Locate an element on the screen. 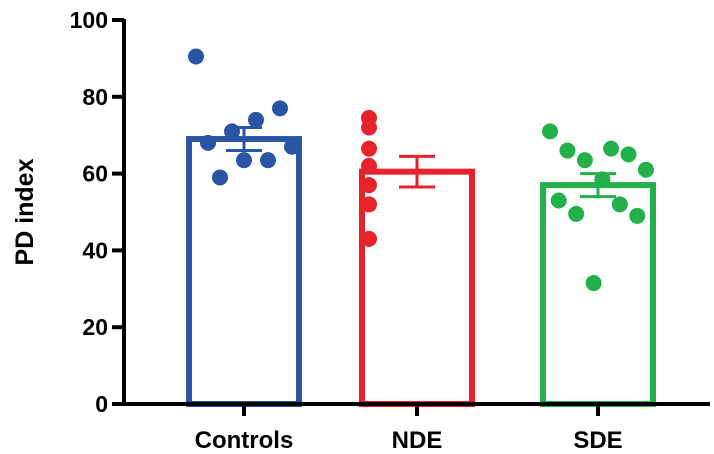 The height and width of the screenshot is (454, 714). y-tick-label: 80 is located at coordinates (95, 97).